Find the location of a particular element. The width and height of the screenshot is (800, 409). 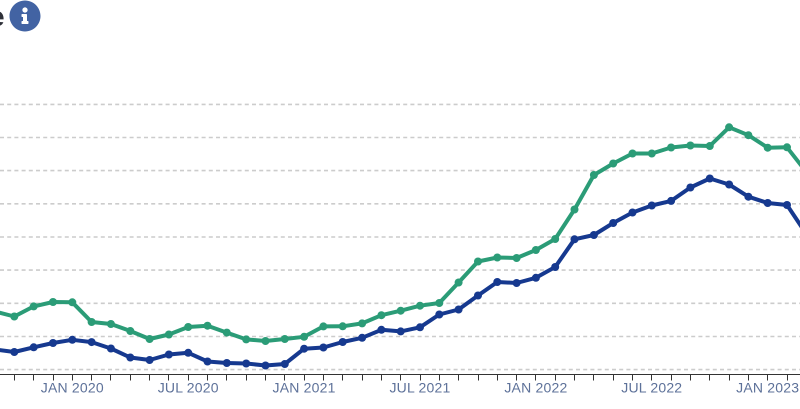

svg-text: JAN 2023 is located at coordinates (767, 388).